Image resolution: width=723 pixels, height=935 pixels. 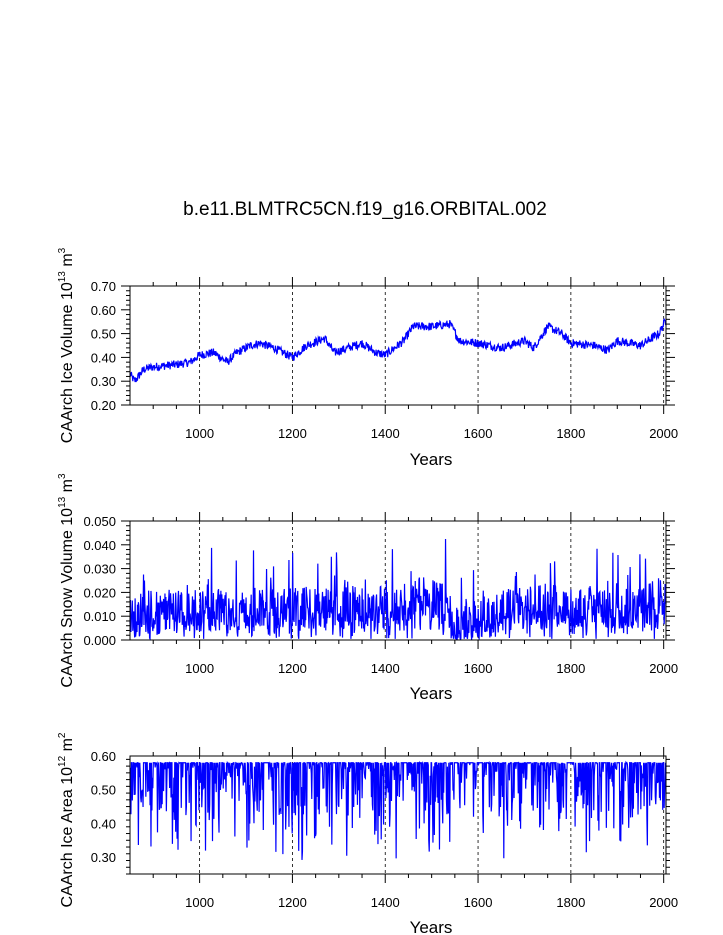 I want to click on y-tick-label: 0.20, so click(x=103, y=405).